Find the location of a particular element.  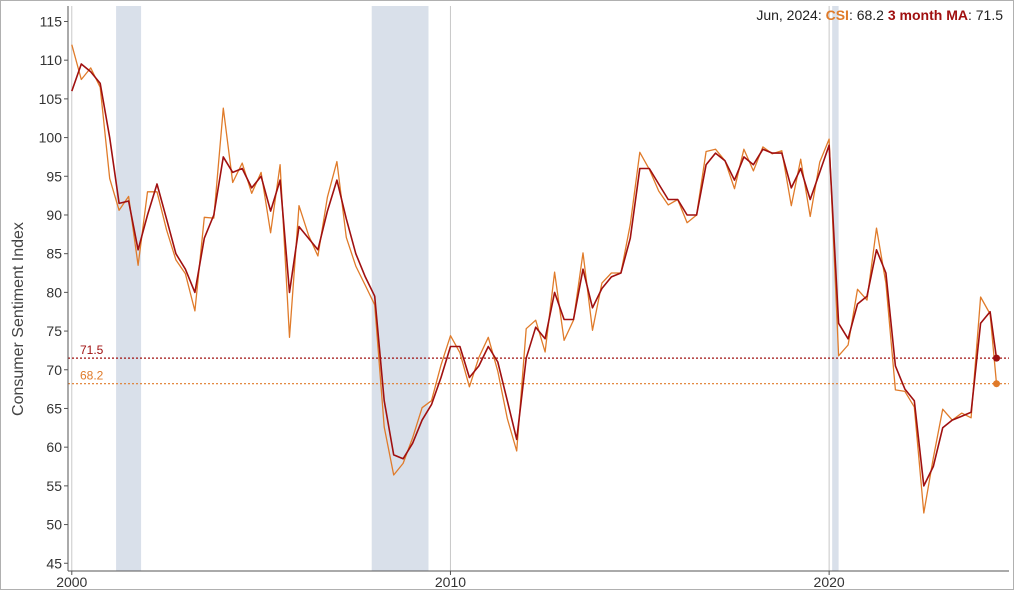

y-tick-label-70: 70 is located at coordinates (54, 370).